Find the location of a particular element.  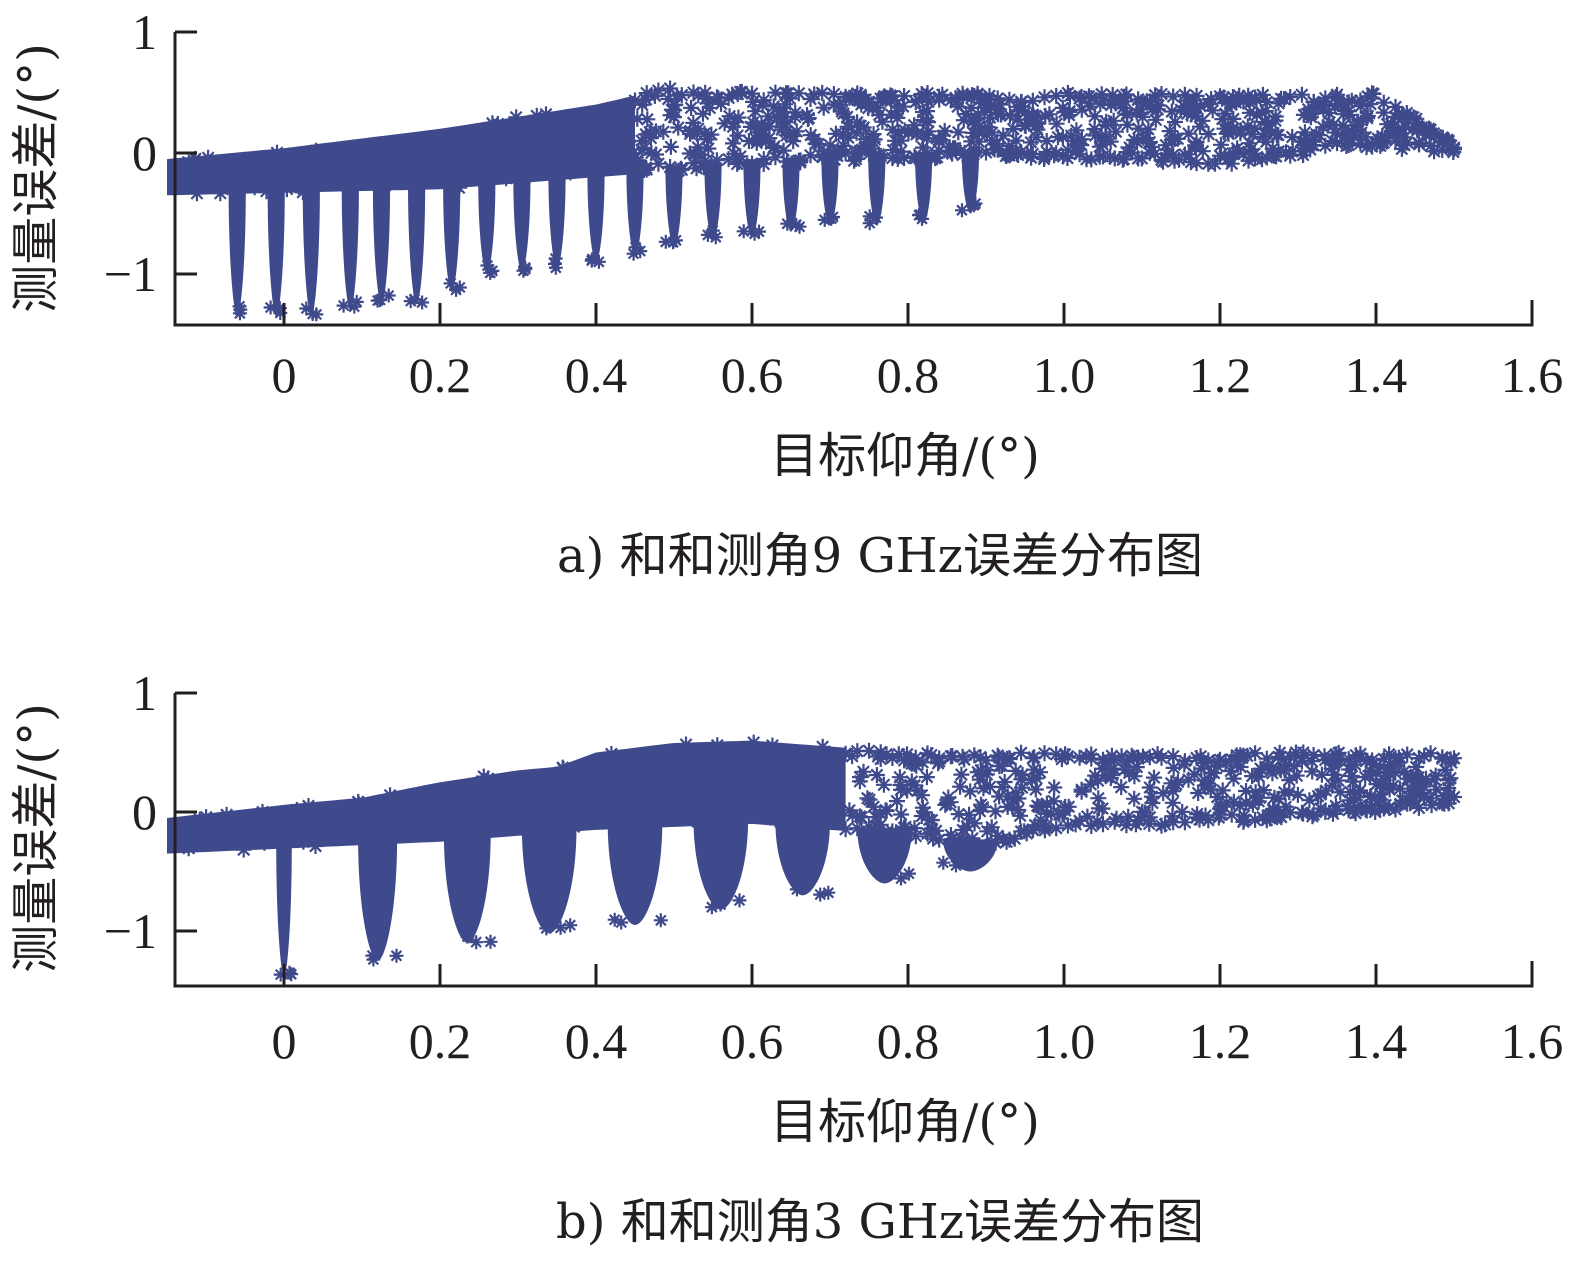

x-tick-label: 1.6 is located at coordinates (1532, 375).